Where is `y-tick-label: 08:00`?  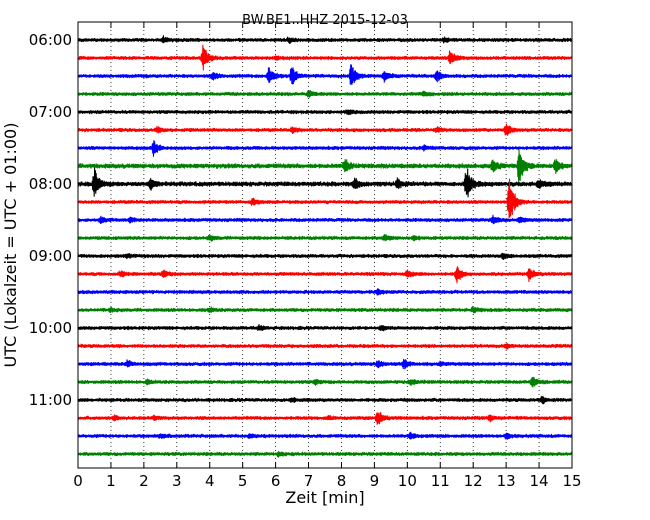 y-tick-label: 08:00 is located at coordinates (50, 184).